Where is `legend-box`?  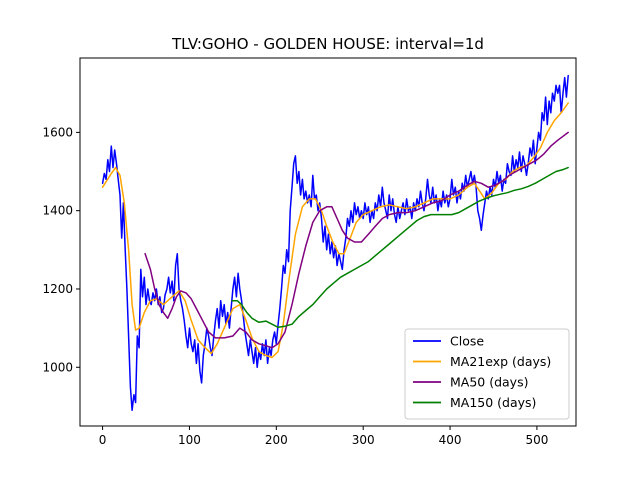
legend-box is located at coordinates (487, 374).